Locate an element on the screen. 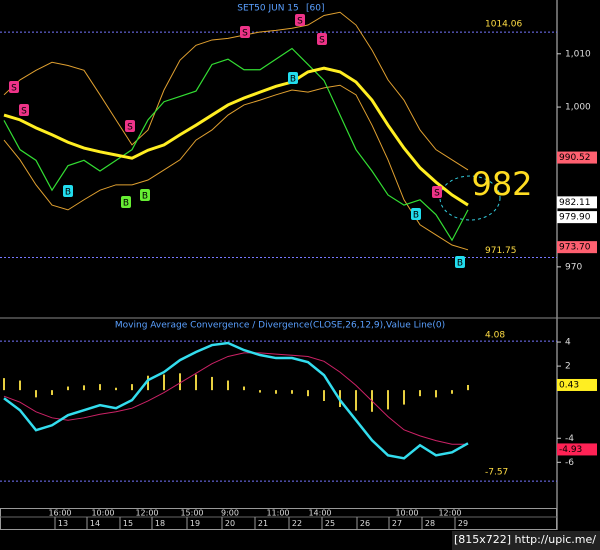  y-tick-label: 1,010 is located at coordinates (578, 54).